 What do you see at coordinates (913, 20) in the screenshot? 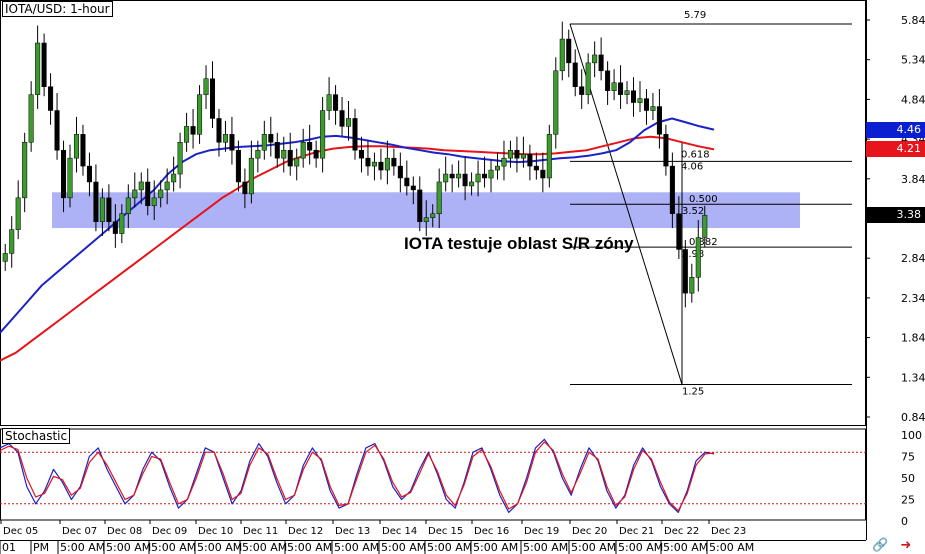
I see `price-tick-label: 5.84` at bounding box center [913, 20].